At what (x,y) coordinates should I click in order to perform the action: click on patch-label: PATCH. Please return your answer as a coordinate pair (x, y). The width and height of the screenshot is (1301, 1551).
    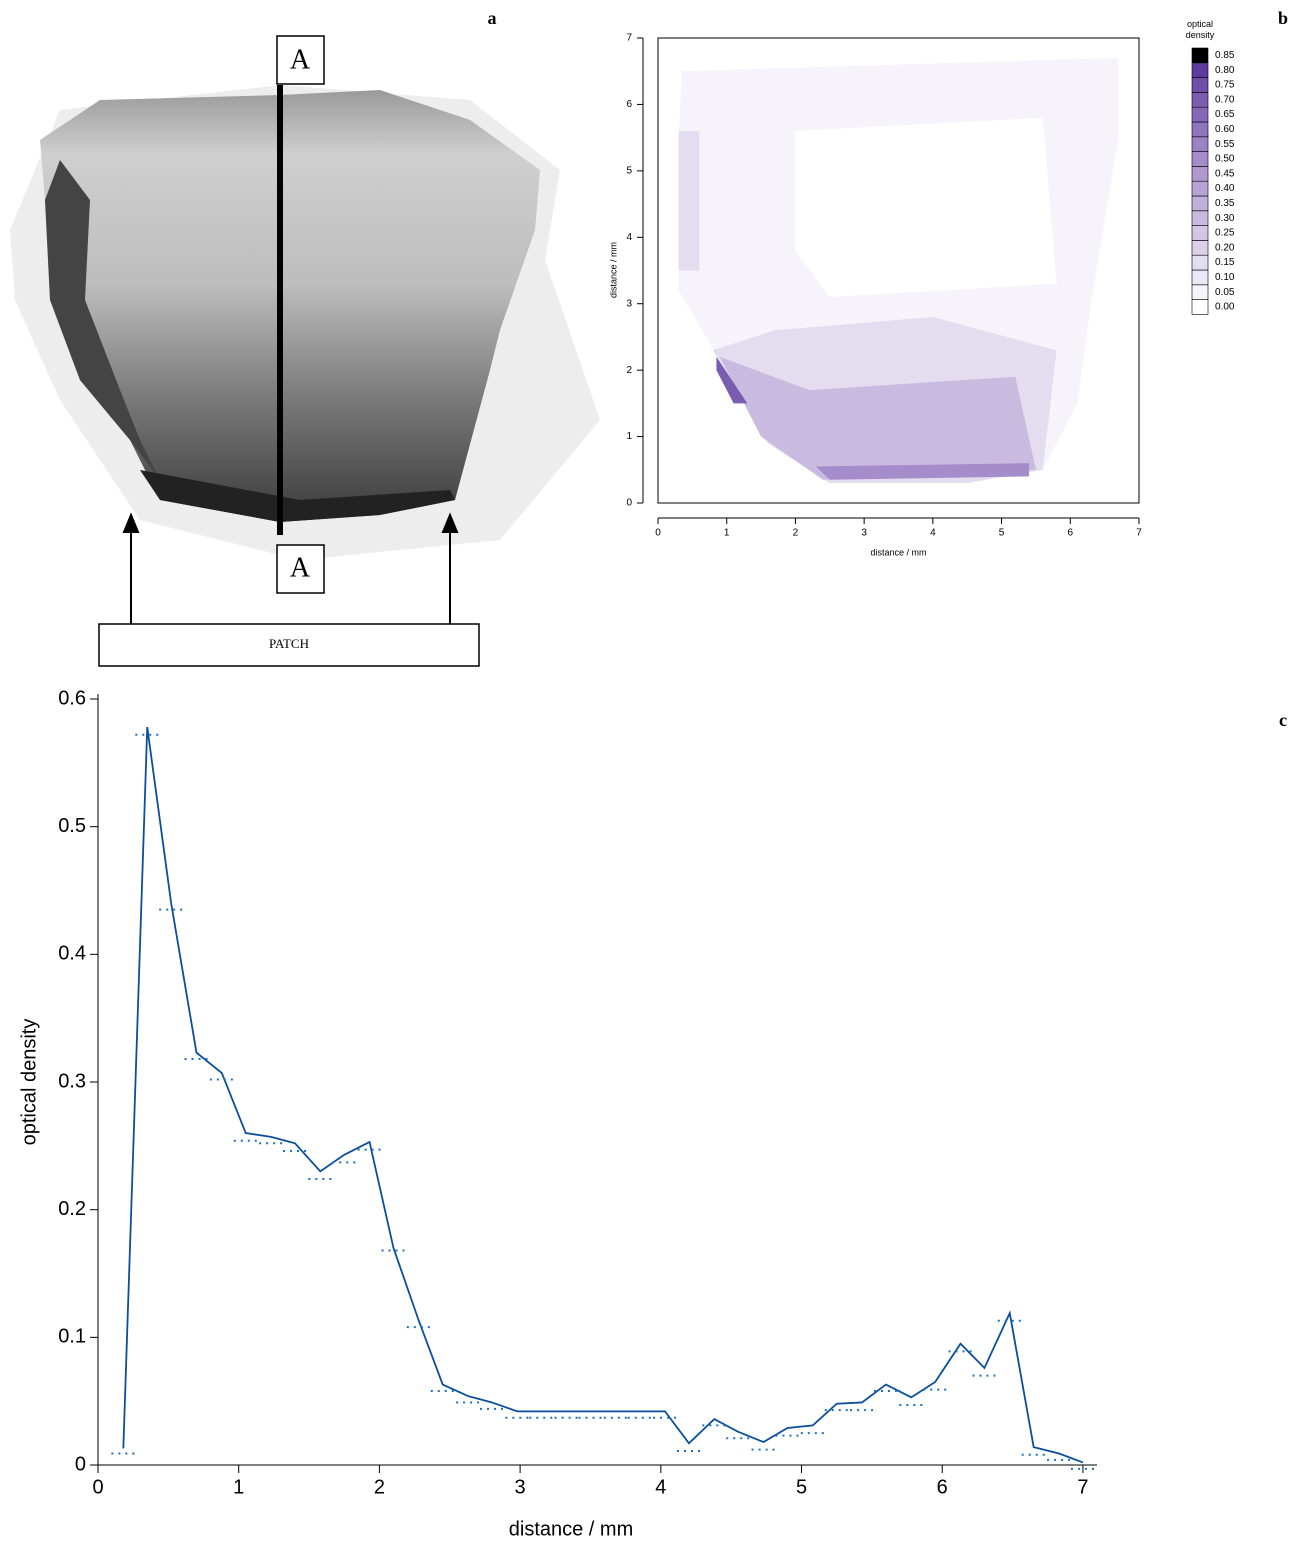
    Looking at the image, I should click on (289, 643).